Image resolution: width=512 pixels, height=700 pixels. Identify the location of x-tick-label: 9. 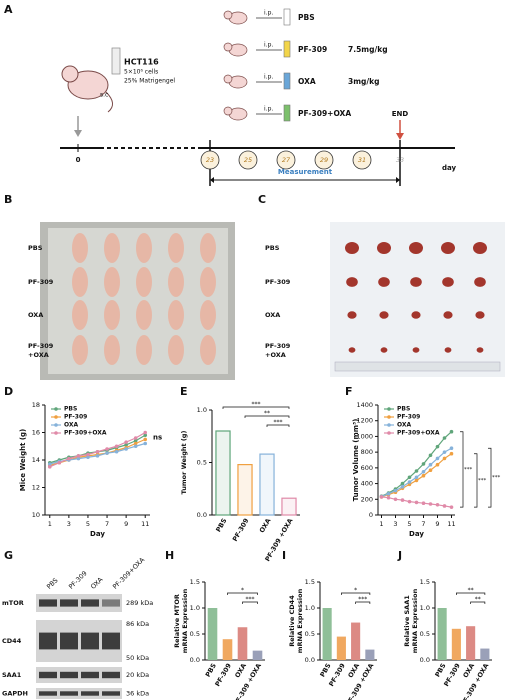
(437, 524).